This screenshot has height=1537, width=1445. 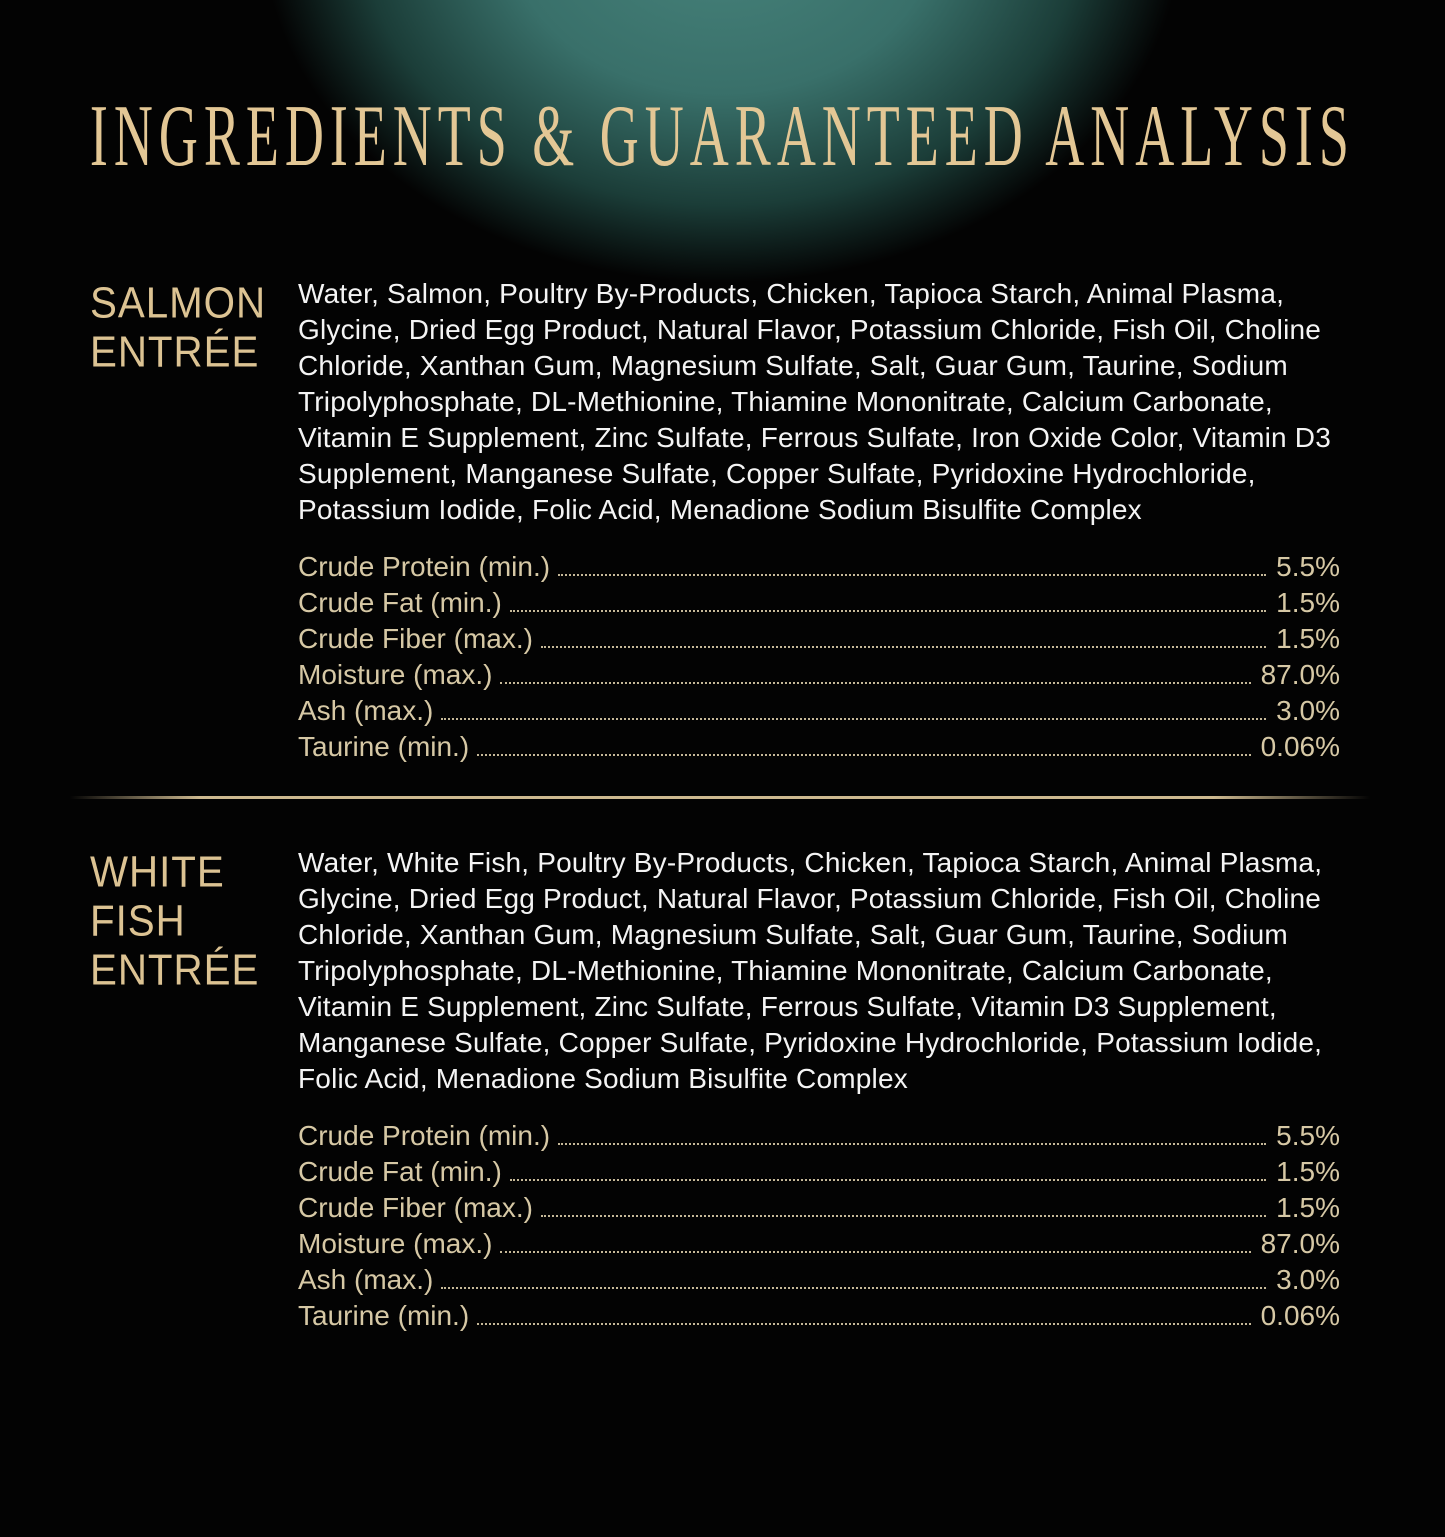 I want to click on section-title-line: WHITE, so click(x=157, y=871).